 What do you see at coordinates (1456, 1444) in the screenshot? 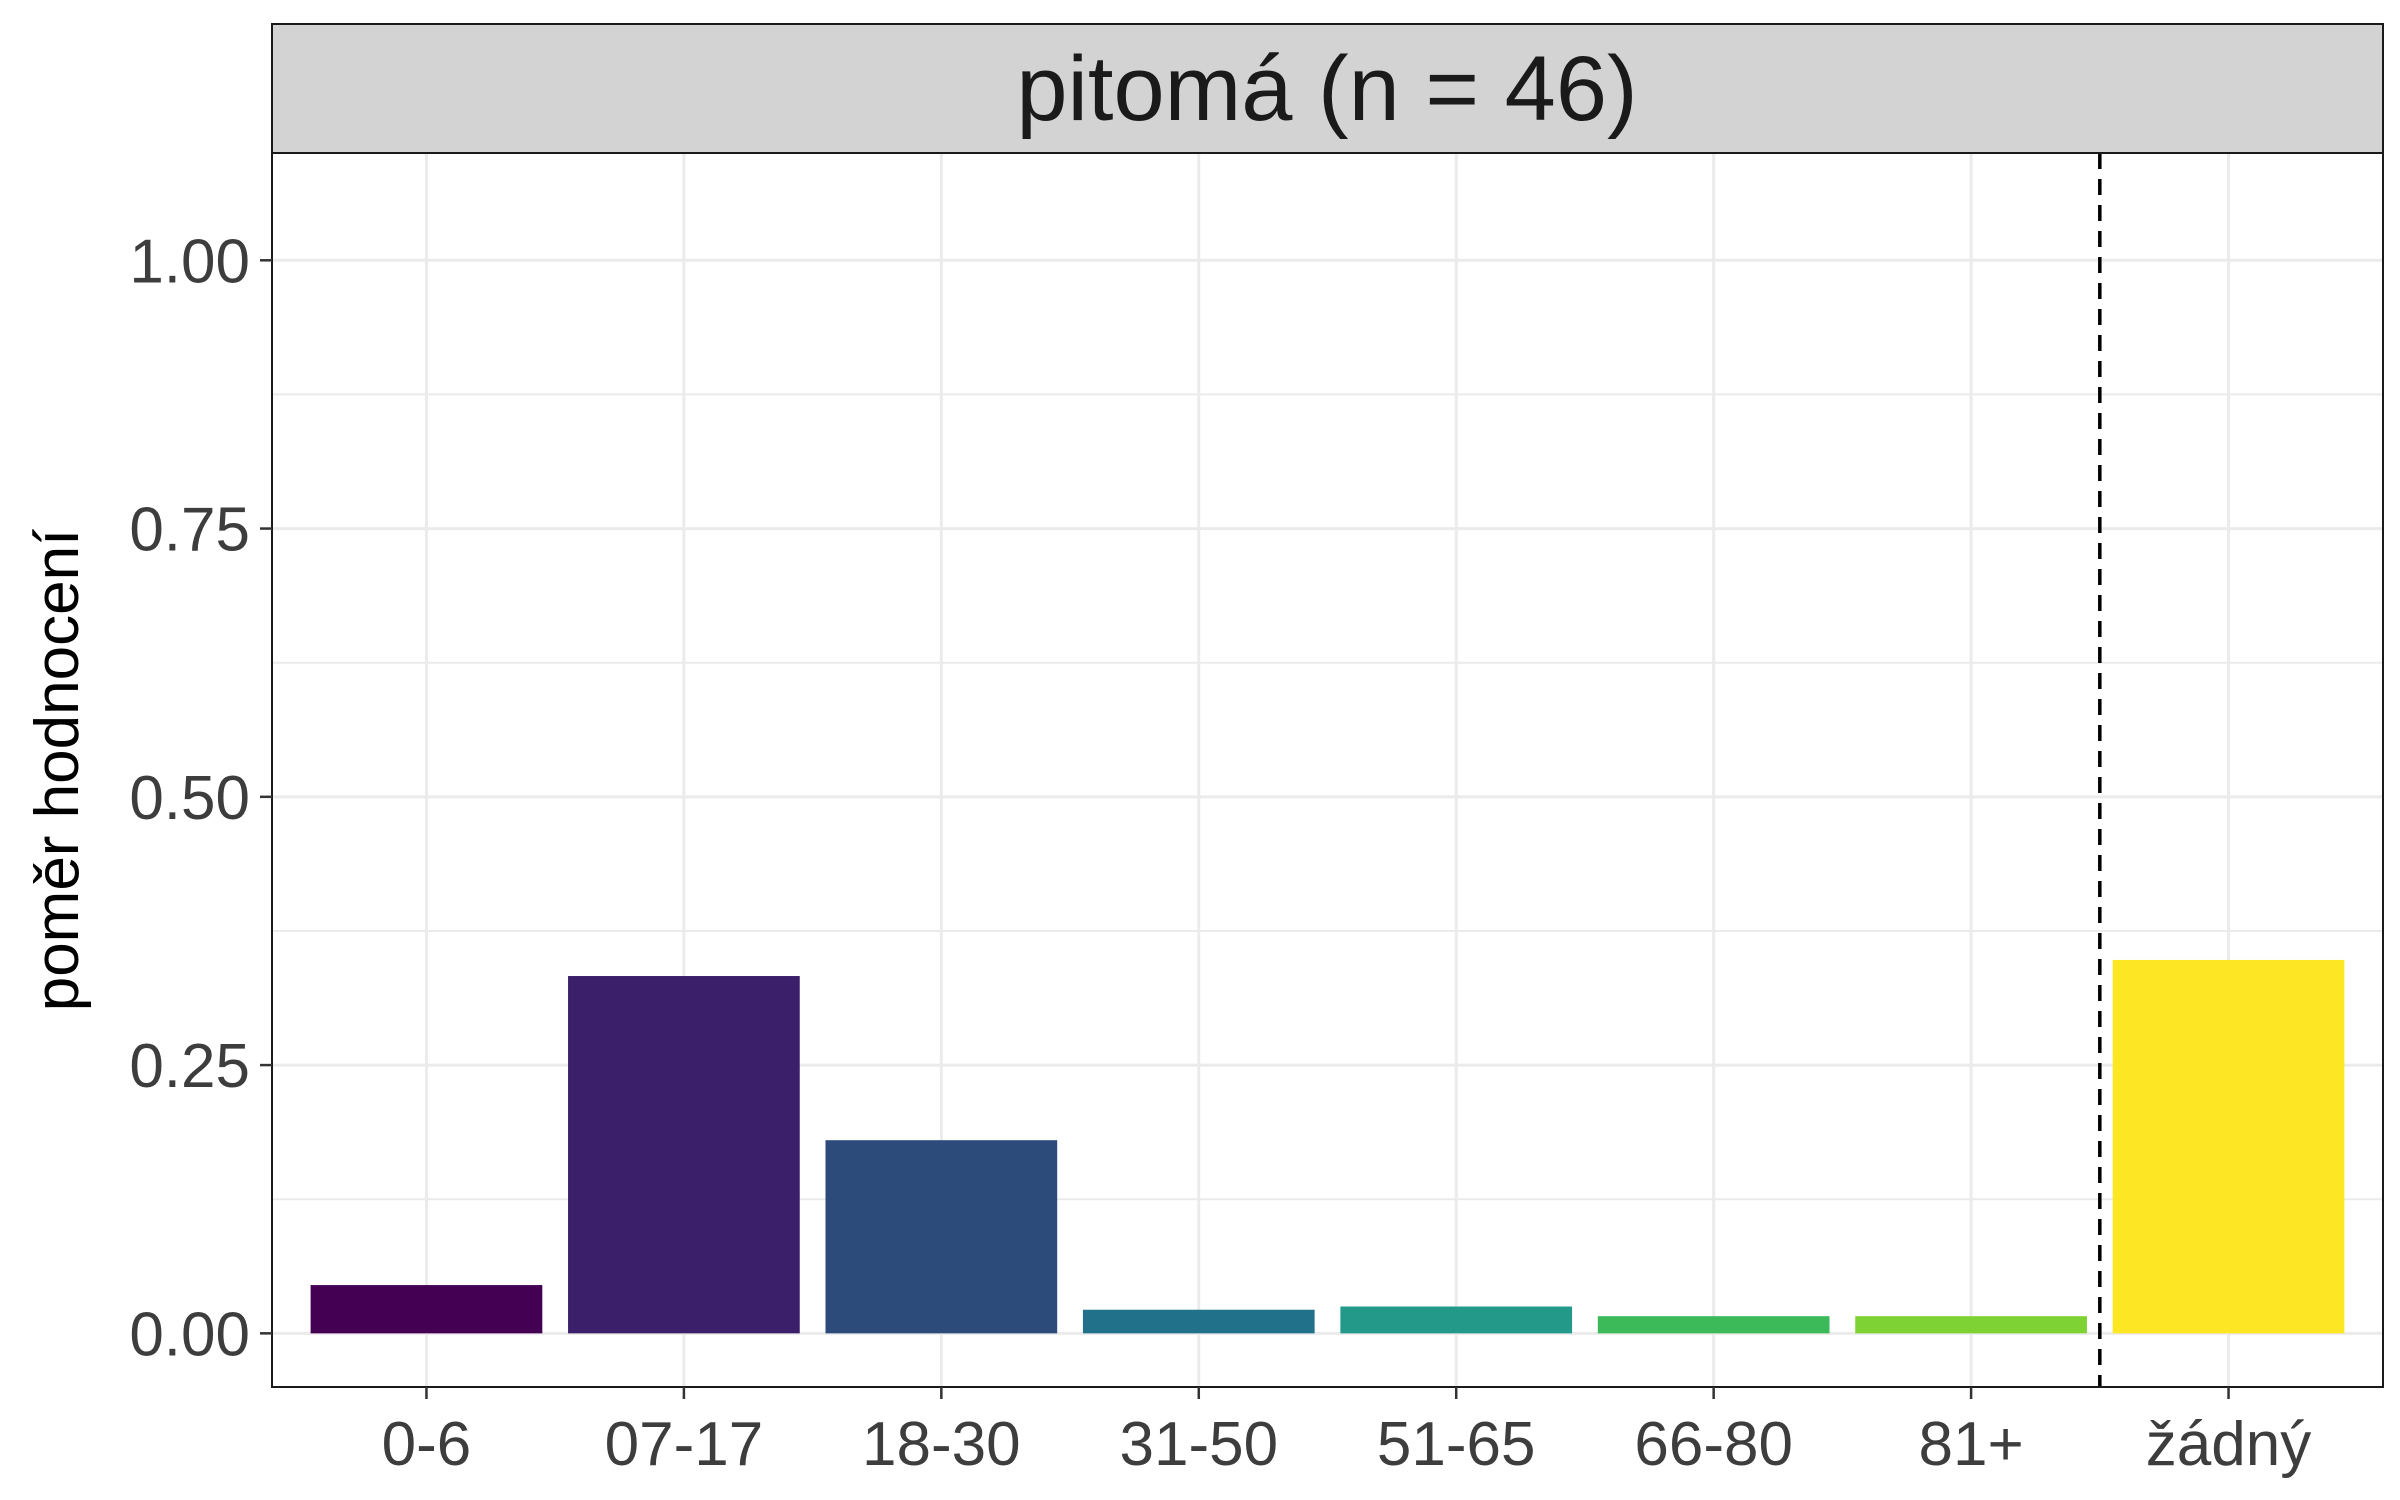
I see `x-tick-label: 51-65` at bounding box center [1456, 1444].